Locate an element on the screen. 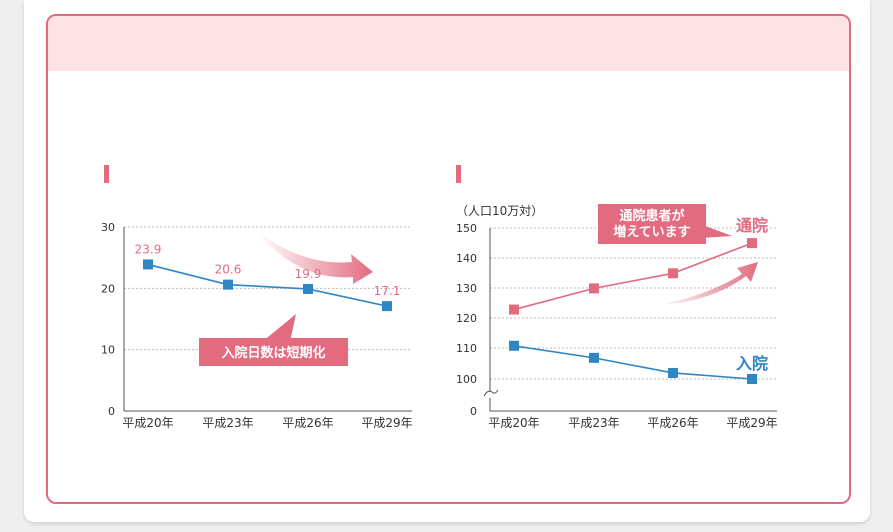 The height and width of the screenshot is (532, 893). y-tick-label: 110 is located at coordinates (466, 348).